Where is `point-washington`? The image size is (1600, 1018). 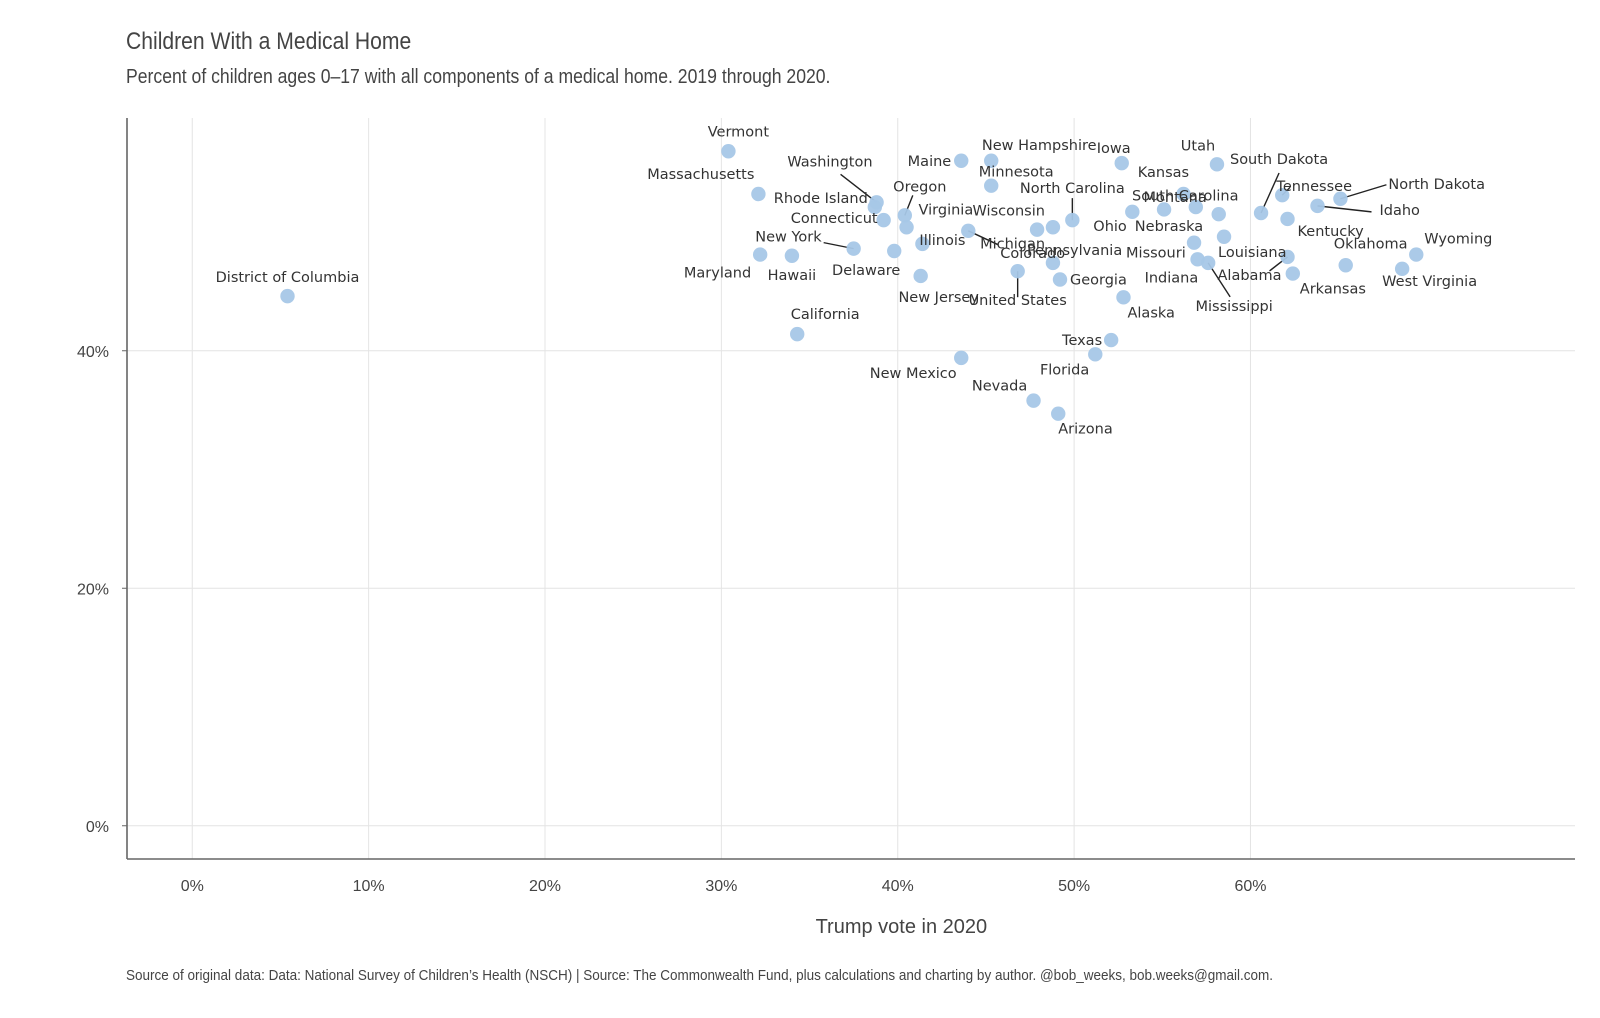
point-washington is located at coordinates (876, 202).